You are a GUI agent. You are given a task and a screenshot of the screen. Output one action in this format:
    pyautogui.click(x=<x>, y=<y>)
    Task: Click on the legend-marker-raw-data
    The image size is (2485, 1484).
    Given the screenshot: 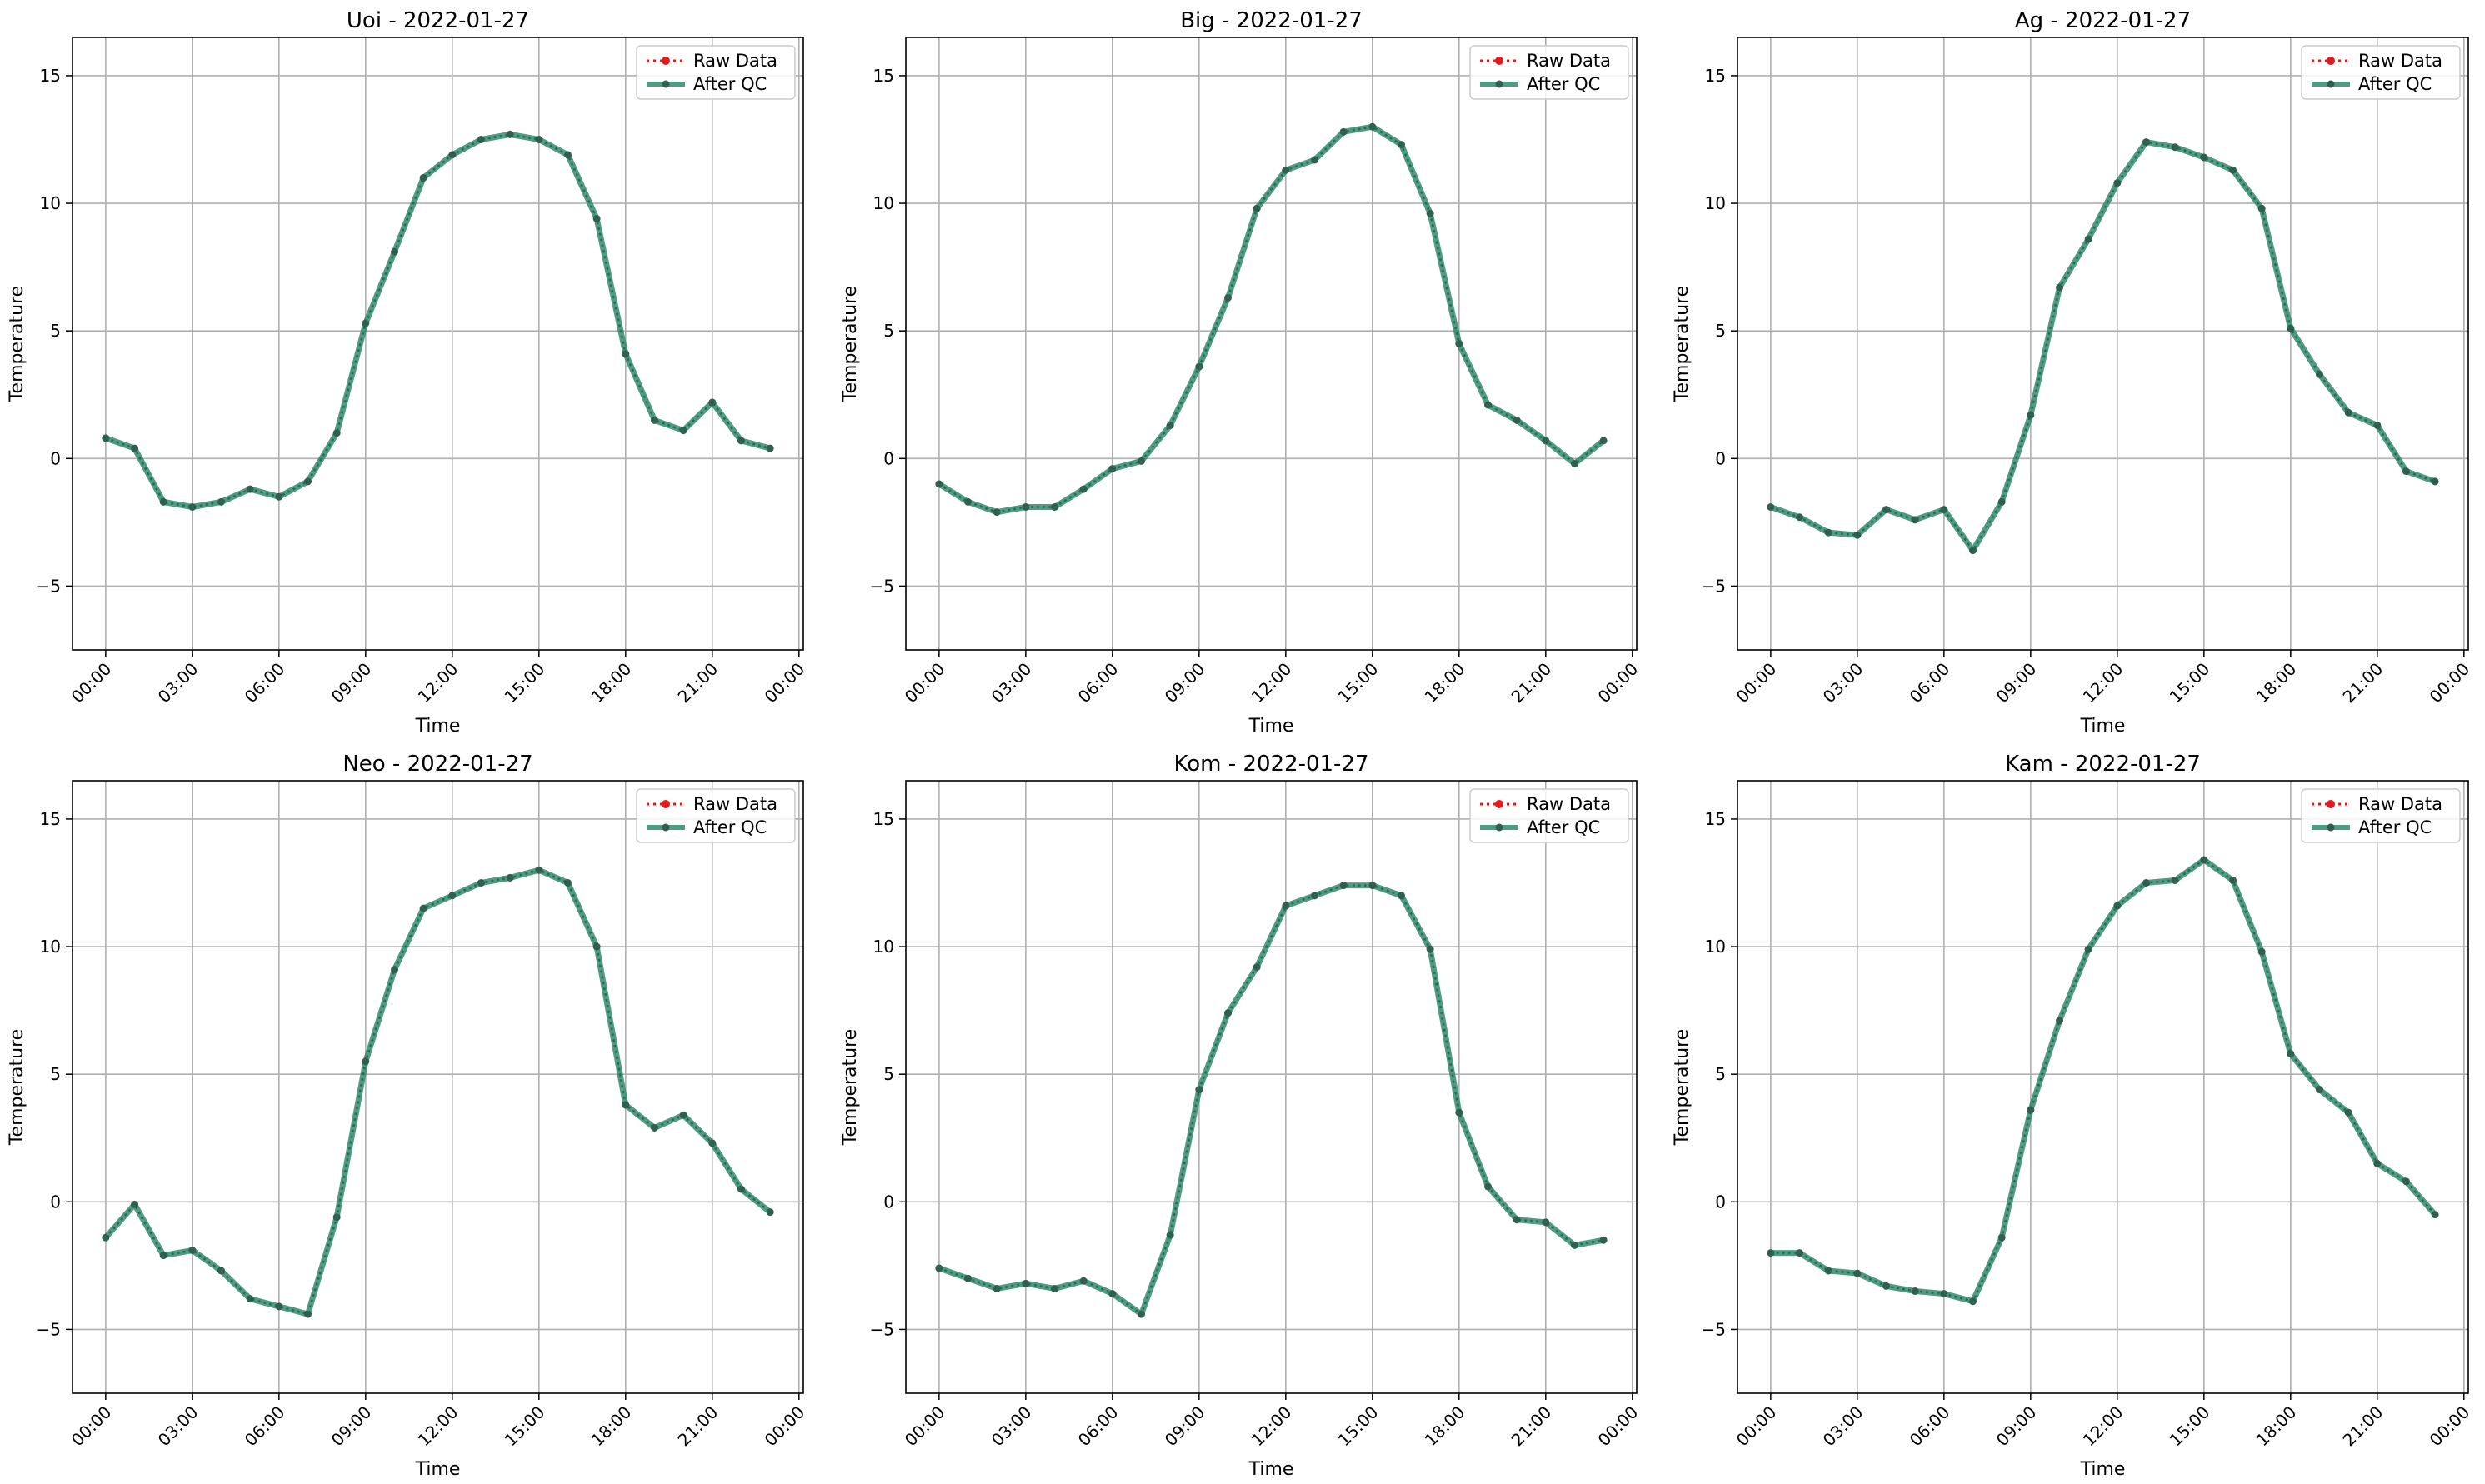 What is the action you would take?
    pyautogui.click(x=1499, y=61)
    